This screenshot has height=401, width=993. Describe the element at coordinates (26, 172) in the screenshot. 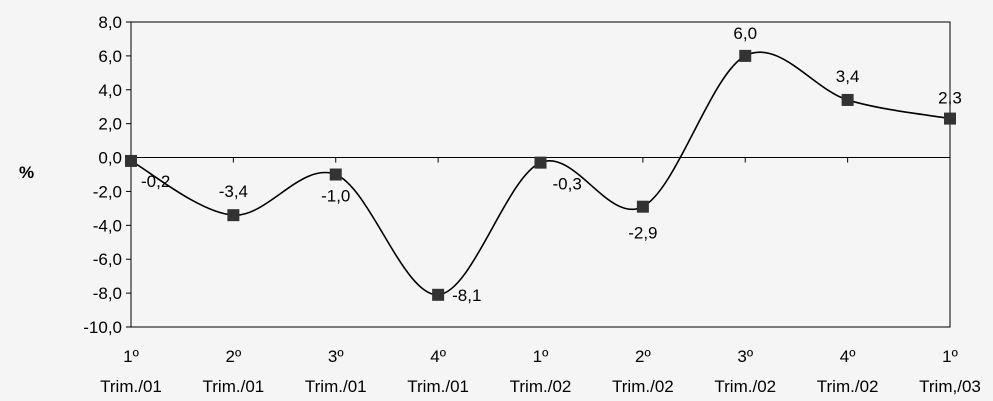

I see `y-axis-label: %` at that location.